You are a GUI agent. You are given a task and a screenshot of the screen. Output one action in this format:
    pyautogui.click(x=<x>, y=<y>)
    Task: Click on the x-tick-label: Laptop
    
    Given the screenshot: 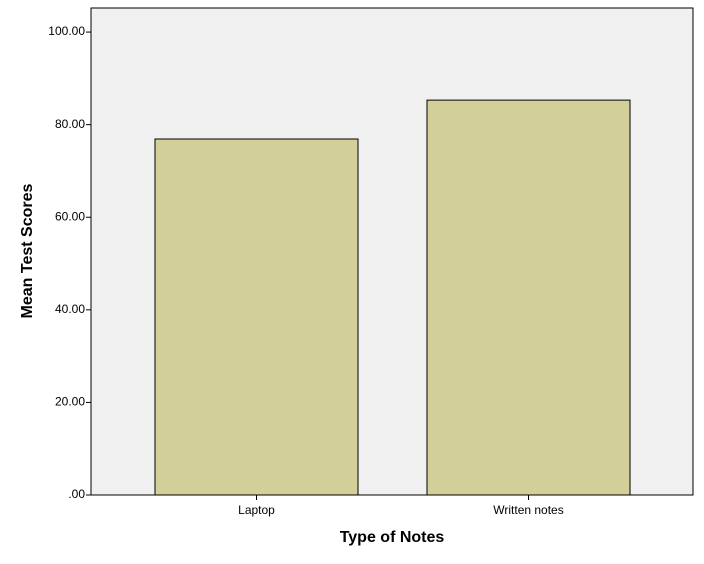 What is the action you would take?
    pyautogui.click(x=256, y=510)
    